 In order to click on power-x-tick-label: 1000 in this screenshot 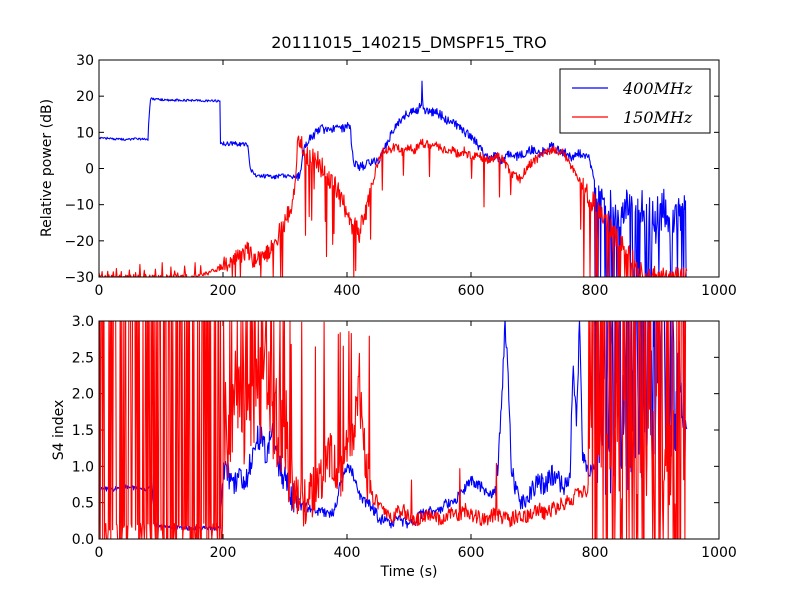, I will do `click(719, 291)`.